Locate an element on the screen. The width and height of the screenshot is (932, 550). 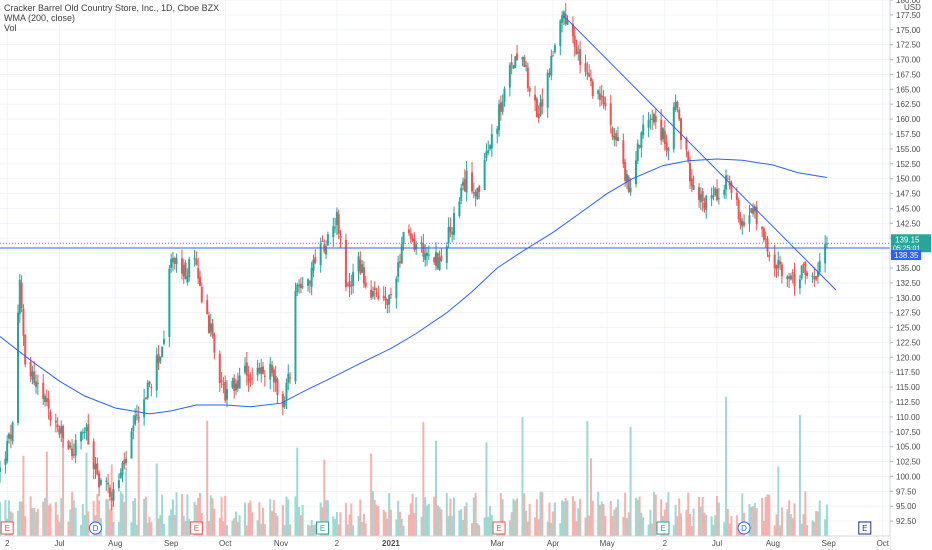
time-tick-label: Mar is located at coordinates (497, 543).